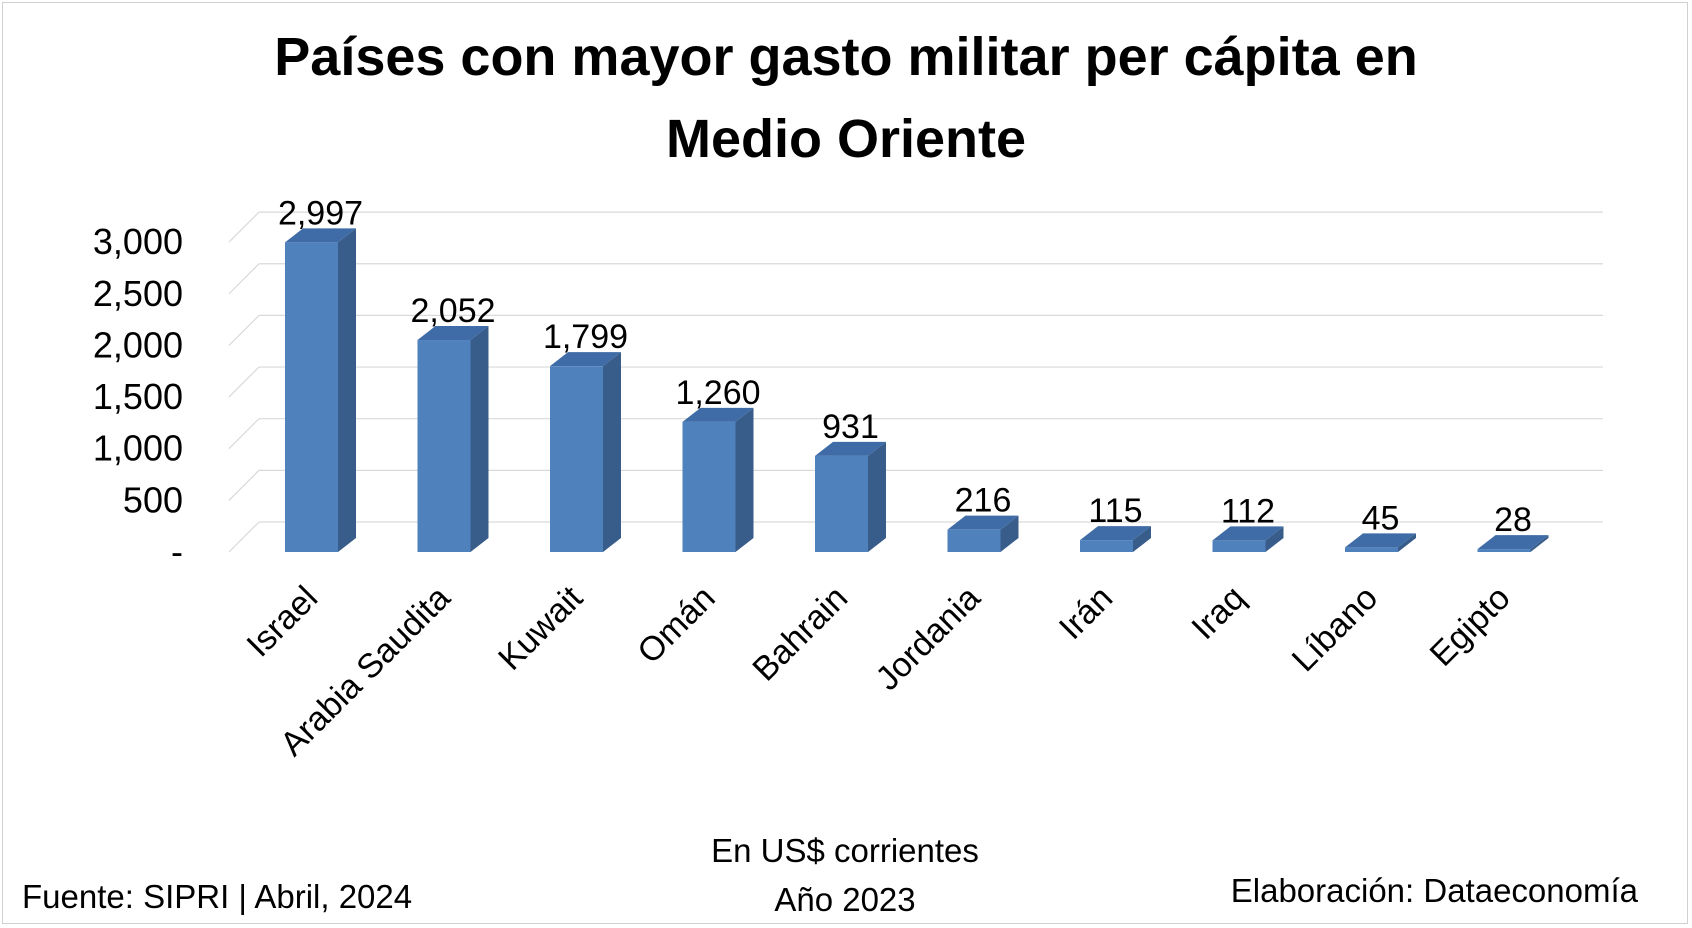  Describe the element at coordinates (1218, 613) in the screenshot. I see `category-label: Iraq` at that location.